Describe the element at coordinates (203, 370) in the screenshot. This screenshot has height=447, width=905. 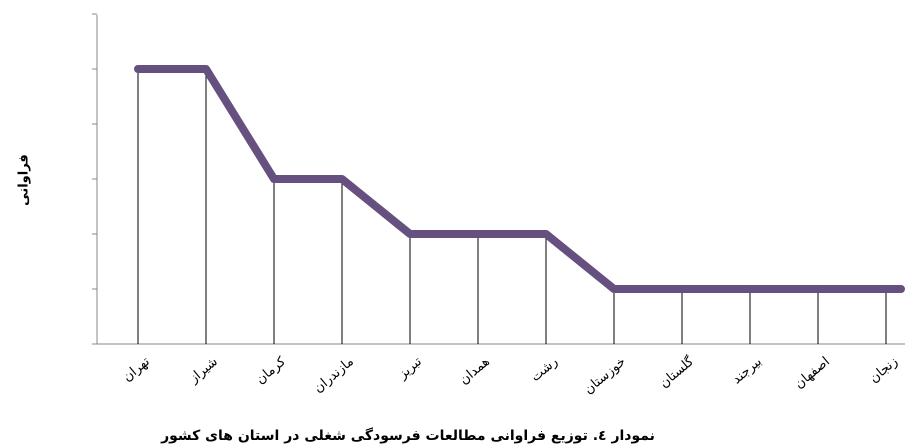
I see `x-tick-label: شیراز` at that location.